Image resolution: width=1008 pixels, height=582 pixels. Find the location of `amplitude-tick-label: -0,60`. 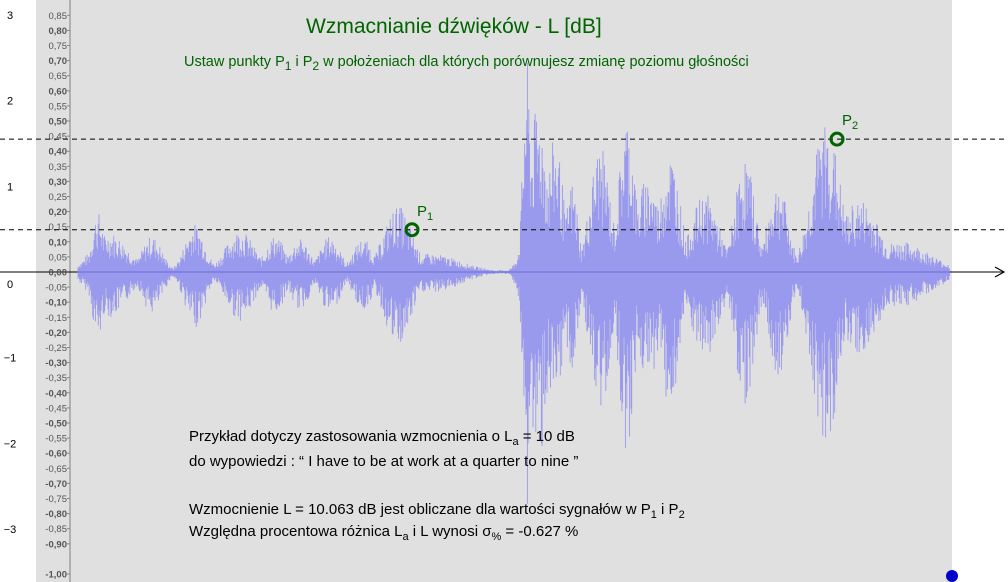

amplitude-tick-label: -0,60 is located at coordinates (56, 454).